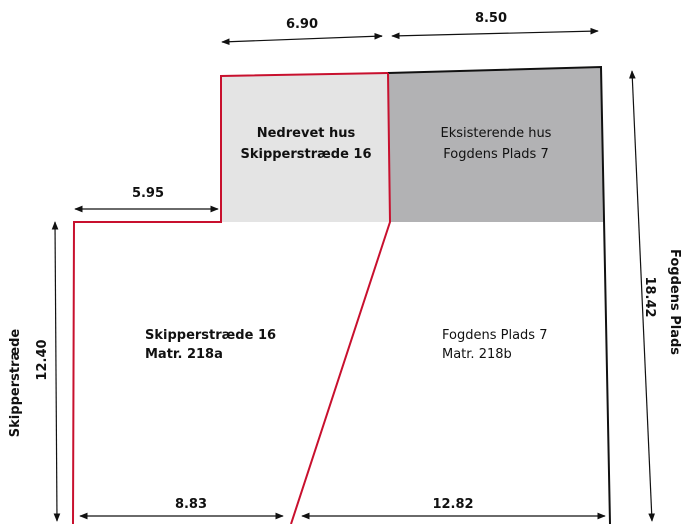 The image size is (689, 524). What do you see at coordinates (191, 504) in the screenshot?
I see `dim-label-bottom-left: 8.83` at bounding box center [191, 504].